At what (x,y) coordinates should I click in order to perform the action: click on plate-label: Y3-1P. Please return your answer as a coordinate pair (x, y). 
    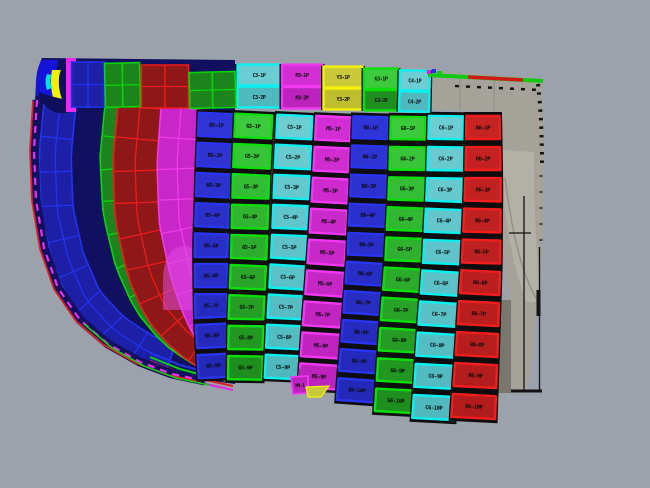
    Looking at the image, I should click on (342, 78).